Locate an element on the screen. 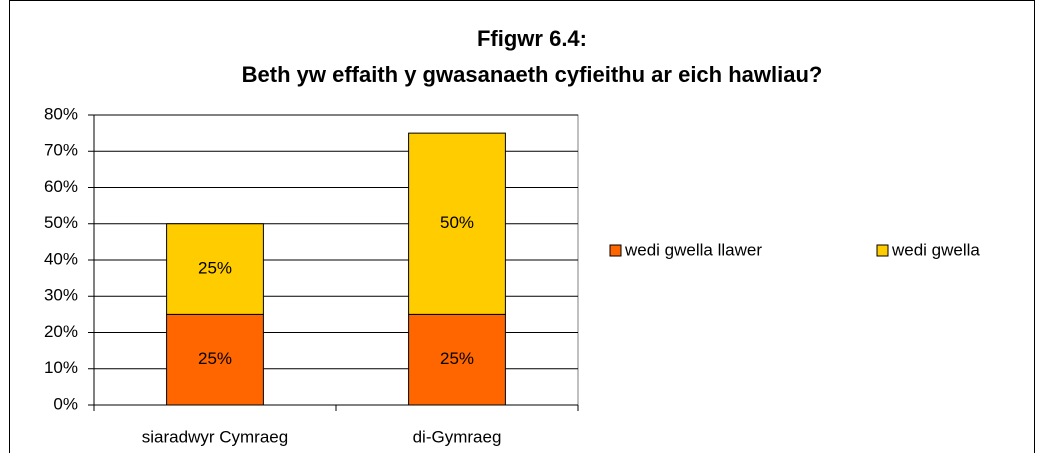 This screenshot has width=1042, height=453. y-tick-label: 20% is located at coordinates (61, 331).